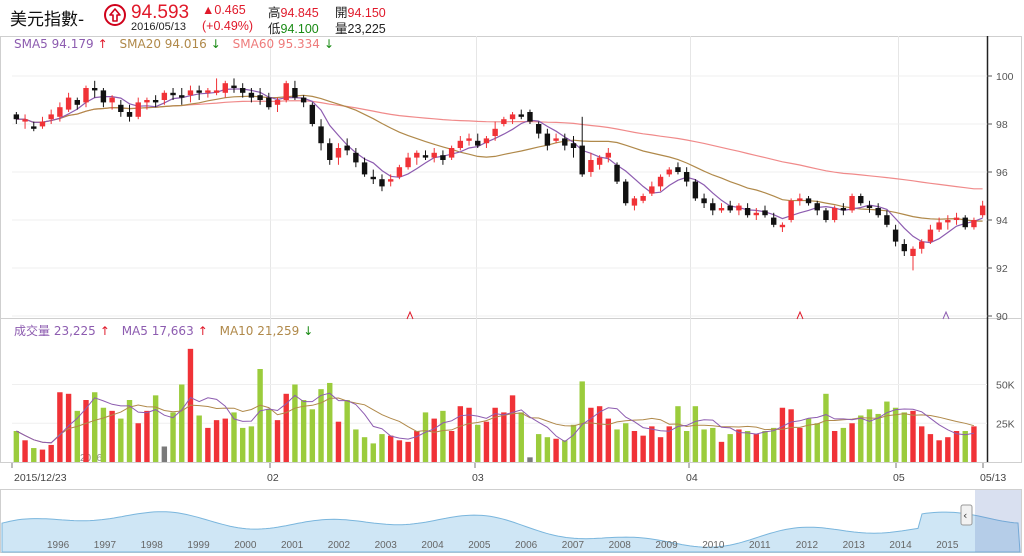 The image size is (1024, 556). What do you see at coordinates (620, 545) in the screenshot?
I see `navigator-year-label: 2008` at bounding box center [620, 545].